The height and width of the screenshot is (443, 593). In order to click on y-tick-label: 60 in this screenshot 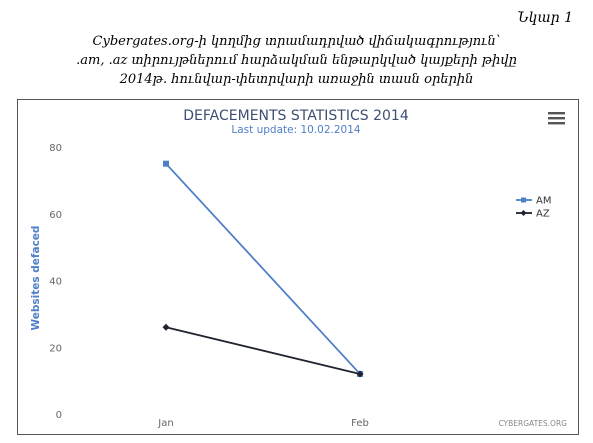, I will do `click(55, 215)`.